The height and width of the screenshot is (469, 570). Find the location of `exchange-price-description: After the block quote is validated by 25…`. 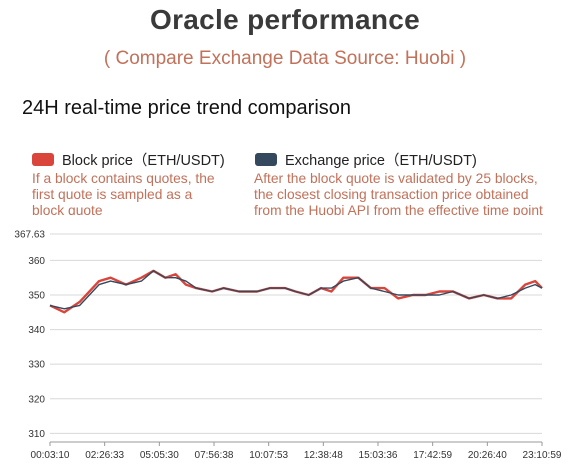

exchange-price-description: After the block quote is validated by 25… is located at coordinates (398, 193).